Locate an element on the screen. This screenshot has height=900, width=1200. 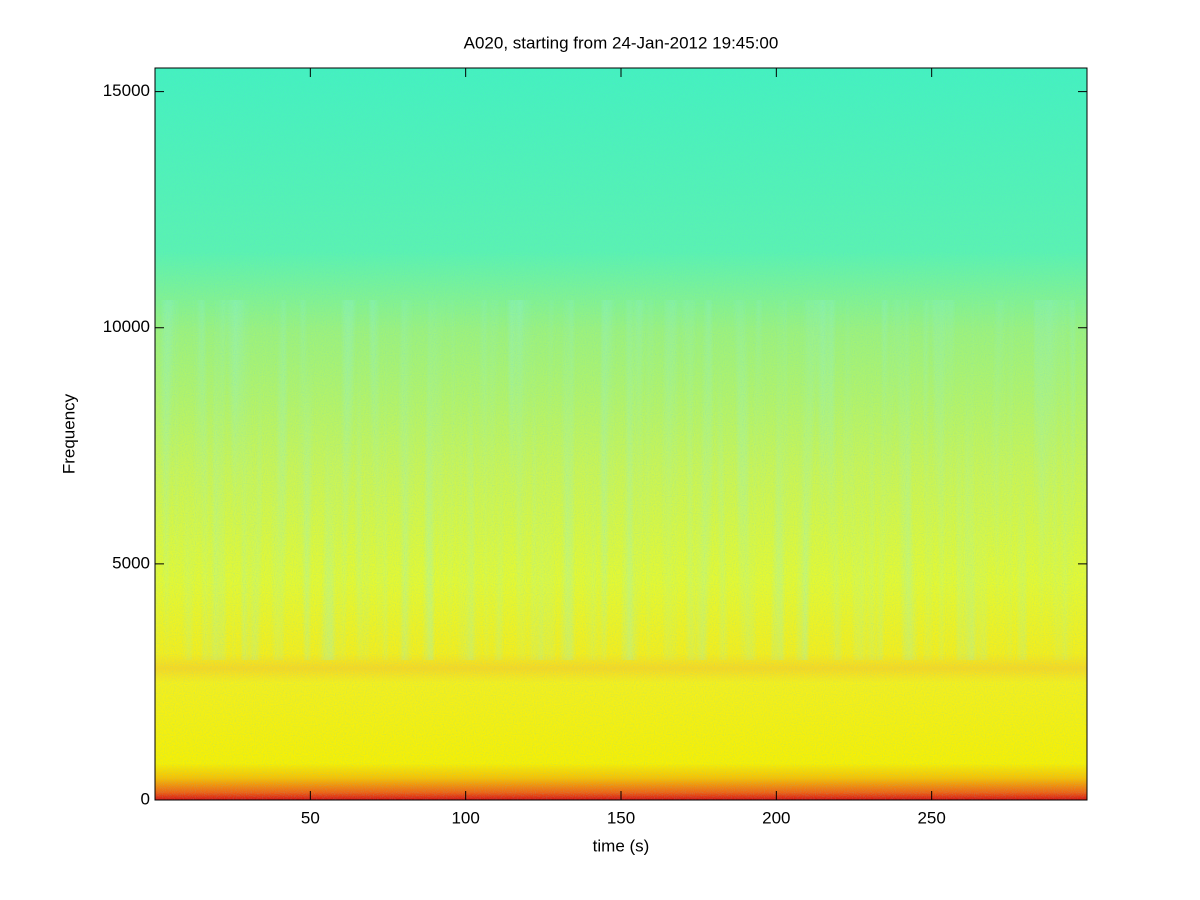
x-axis-label: time (s) is located at coordinates (621, 845).